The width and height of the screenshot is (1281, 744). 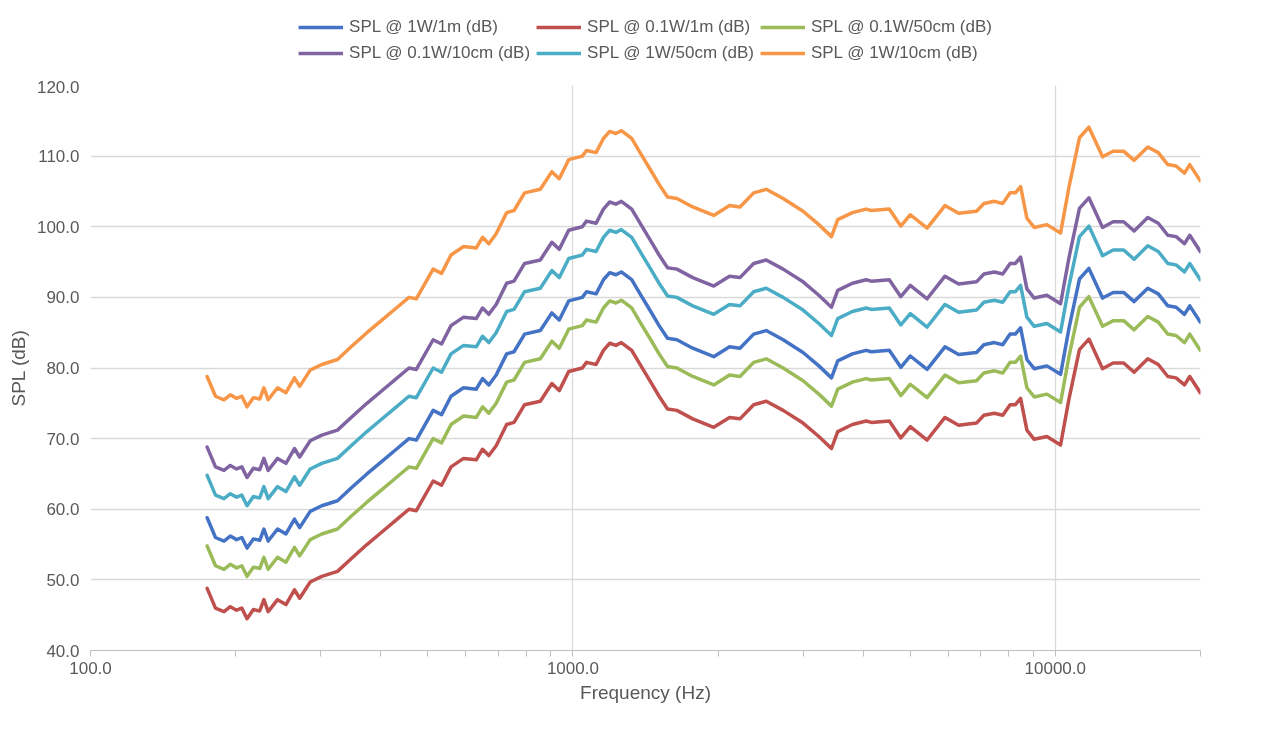 I want to click on y-tick-label: 120.0, so click(x=58, y=87).